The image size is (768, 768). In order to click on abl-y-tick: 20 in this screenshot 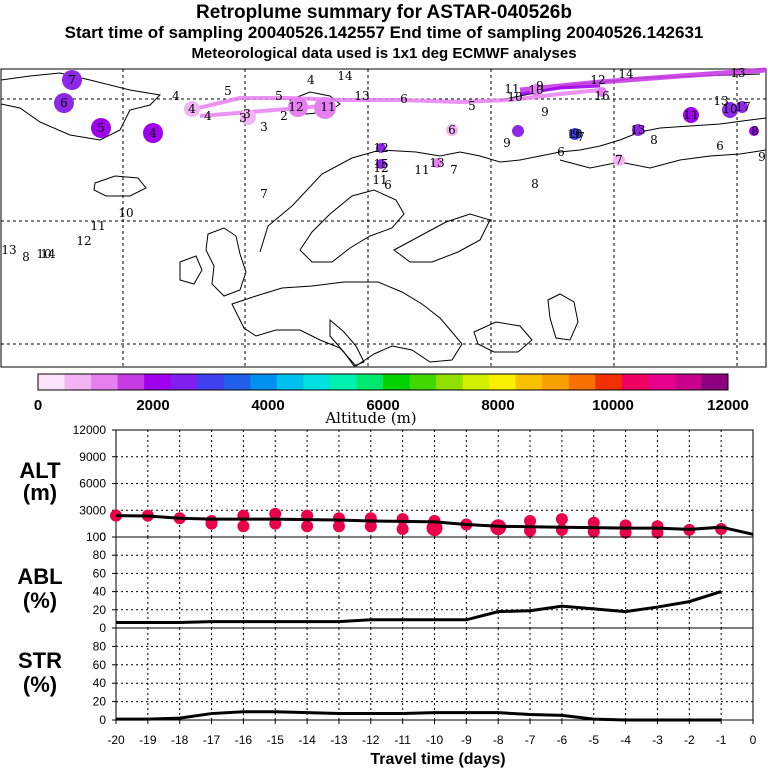, I will do `click(100, 610)`.